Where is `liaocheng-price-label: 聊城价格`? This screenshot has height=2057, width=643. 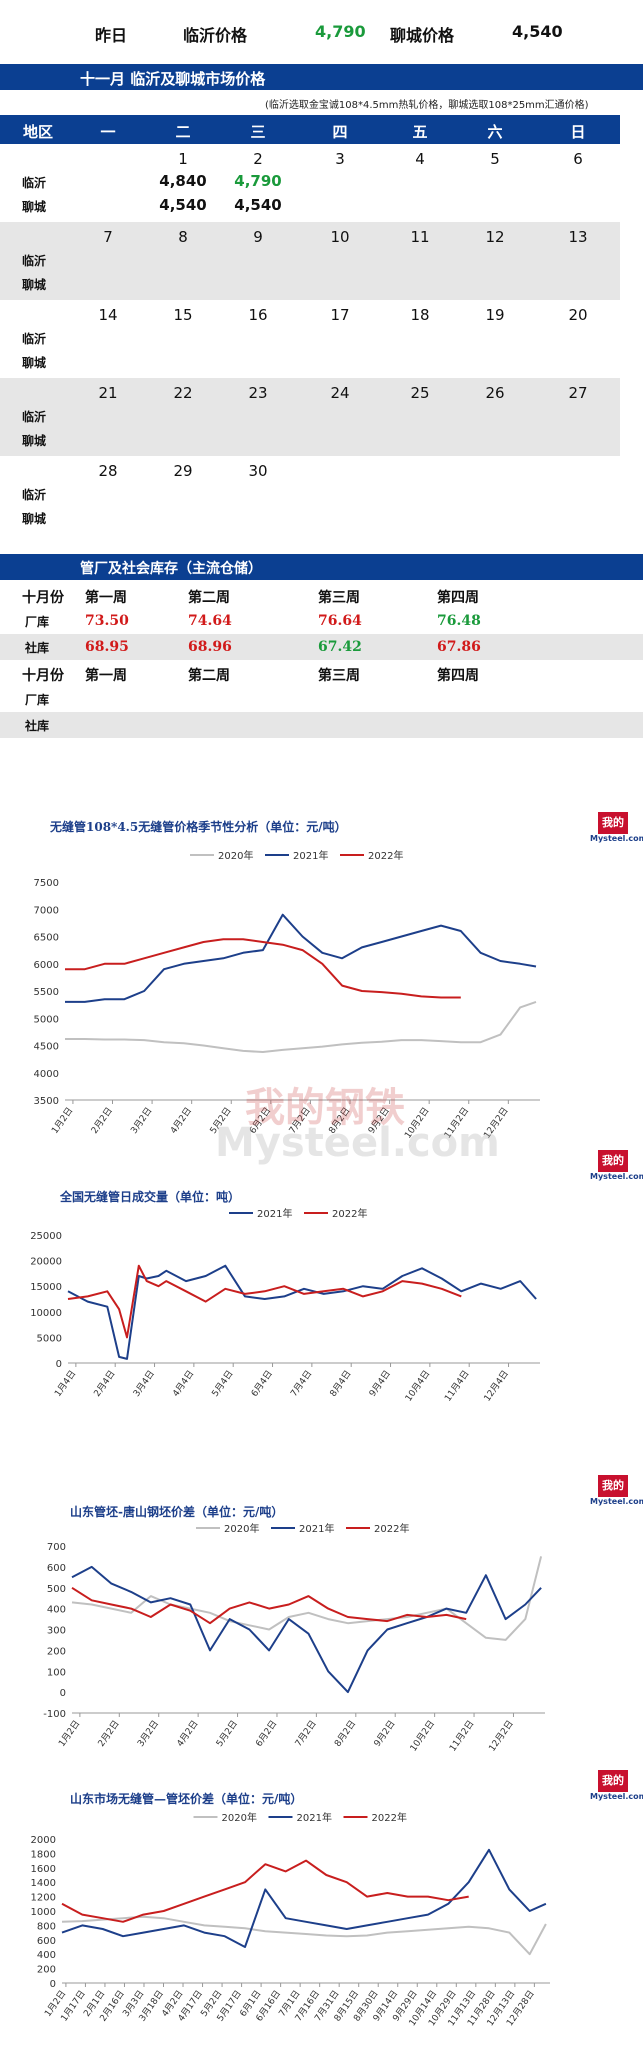 liaocheng-price-label: 聊城价格 is located at coordinates (422, 35).